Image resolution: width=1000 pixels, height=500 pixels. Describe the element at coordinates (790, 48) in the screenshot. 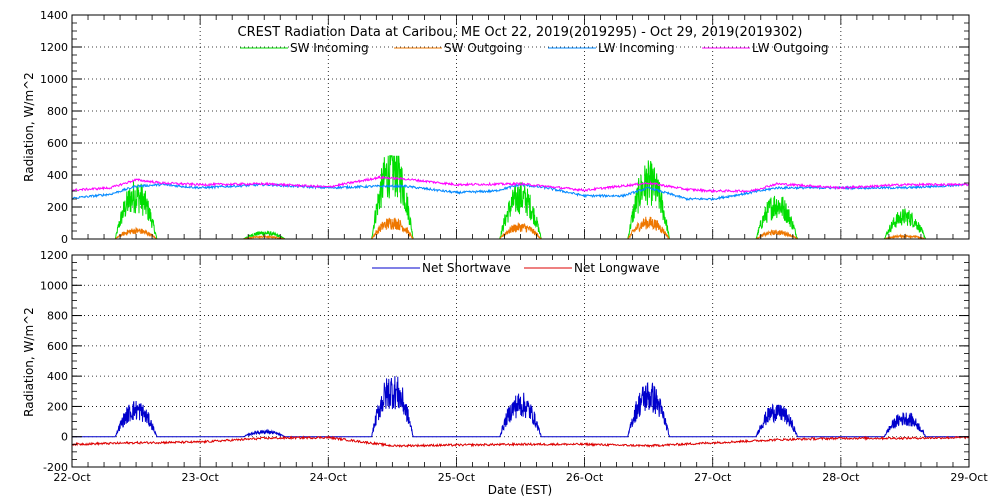

I see `legend-label: LW Outgoing` at that location.